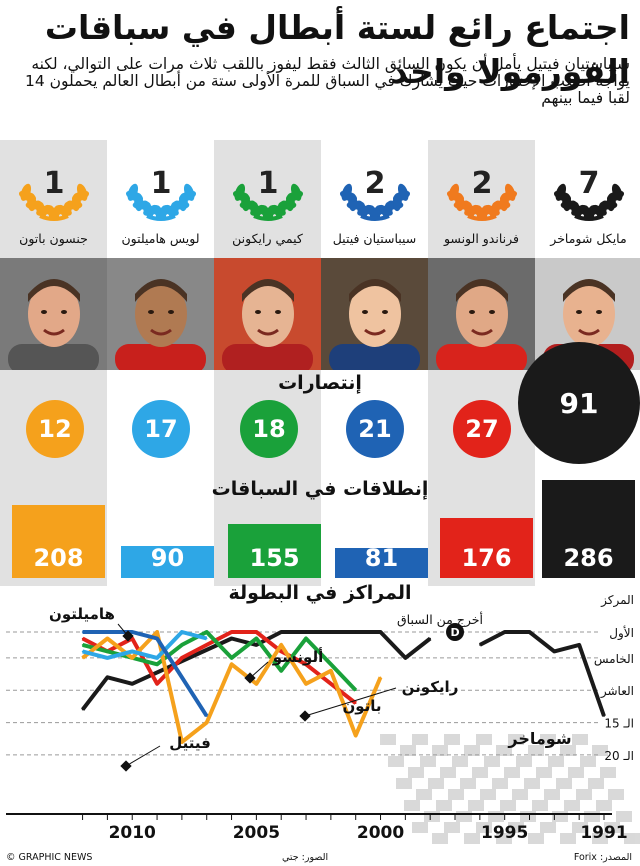  What do you see at coordinates (482, 183) in the screenshot?
I see `titles-count: 2` at bounding box center [482, 183].